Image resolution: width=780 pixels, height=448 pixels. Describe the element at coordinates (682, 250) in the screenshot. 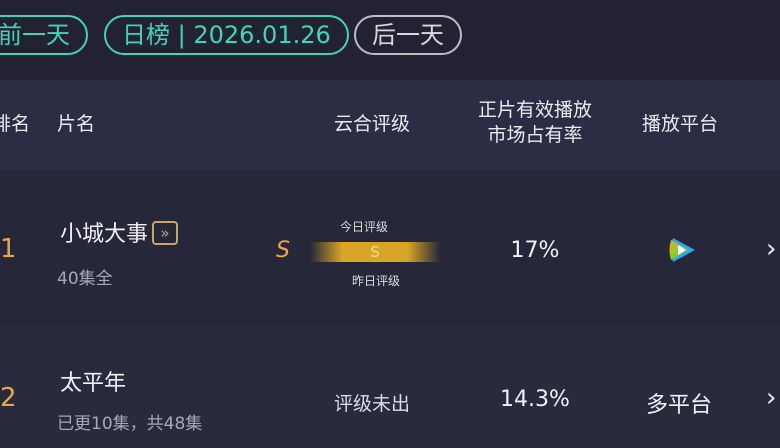

I see `tencent-video-icon` at that location.